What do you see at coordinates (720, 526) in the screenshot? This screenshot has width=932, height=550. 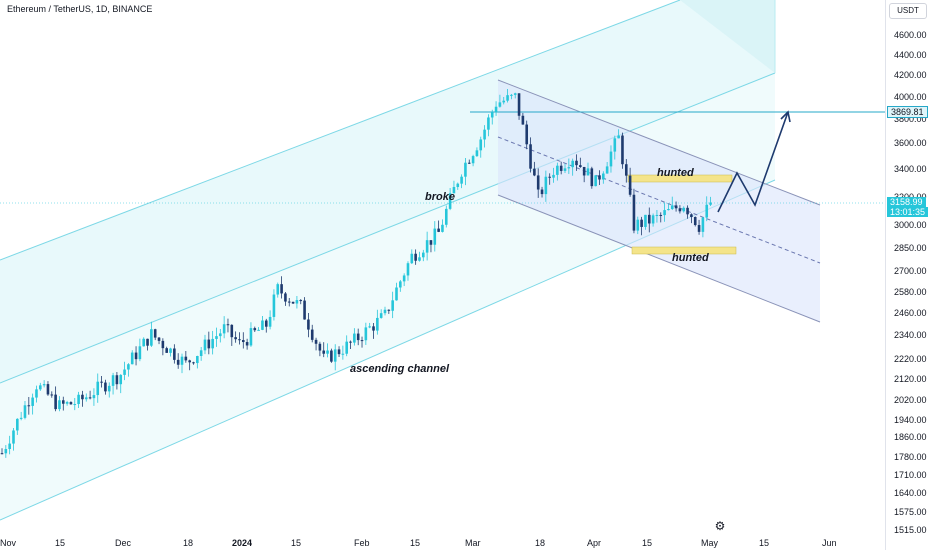 I see `settings-icon: ⚙` at bounding box center [720, 526].